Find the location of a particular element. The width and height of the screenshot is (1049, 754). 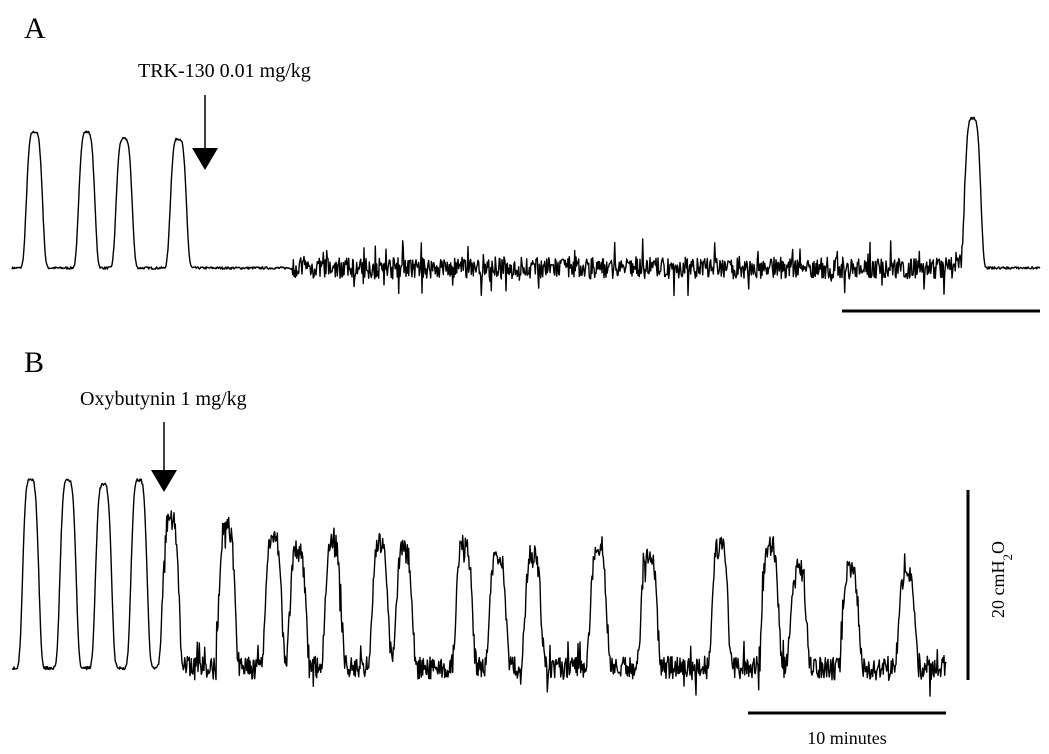

pressure-scale-subscript: 2 is located at coordinates (1007, 557).